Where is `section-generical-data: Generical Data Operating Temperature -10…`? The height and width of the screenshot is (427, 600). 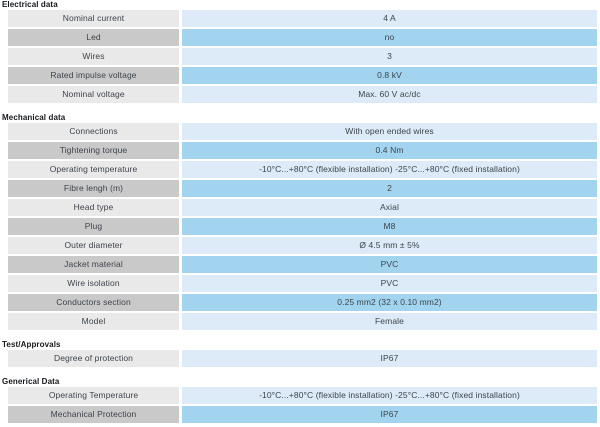 section-generical-data: Generical Data Operating Temperature -10… is located at coordinates (300, 400).